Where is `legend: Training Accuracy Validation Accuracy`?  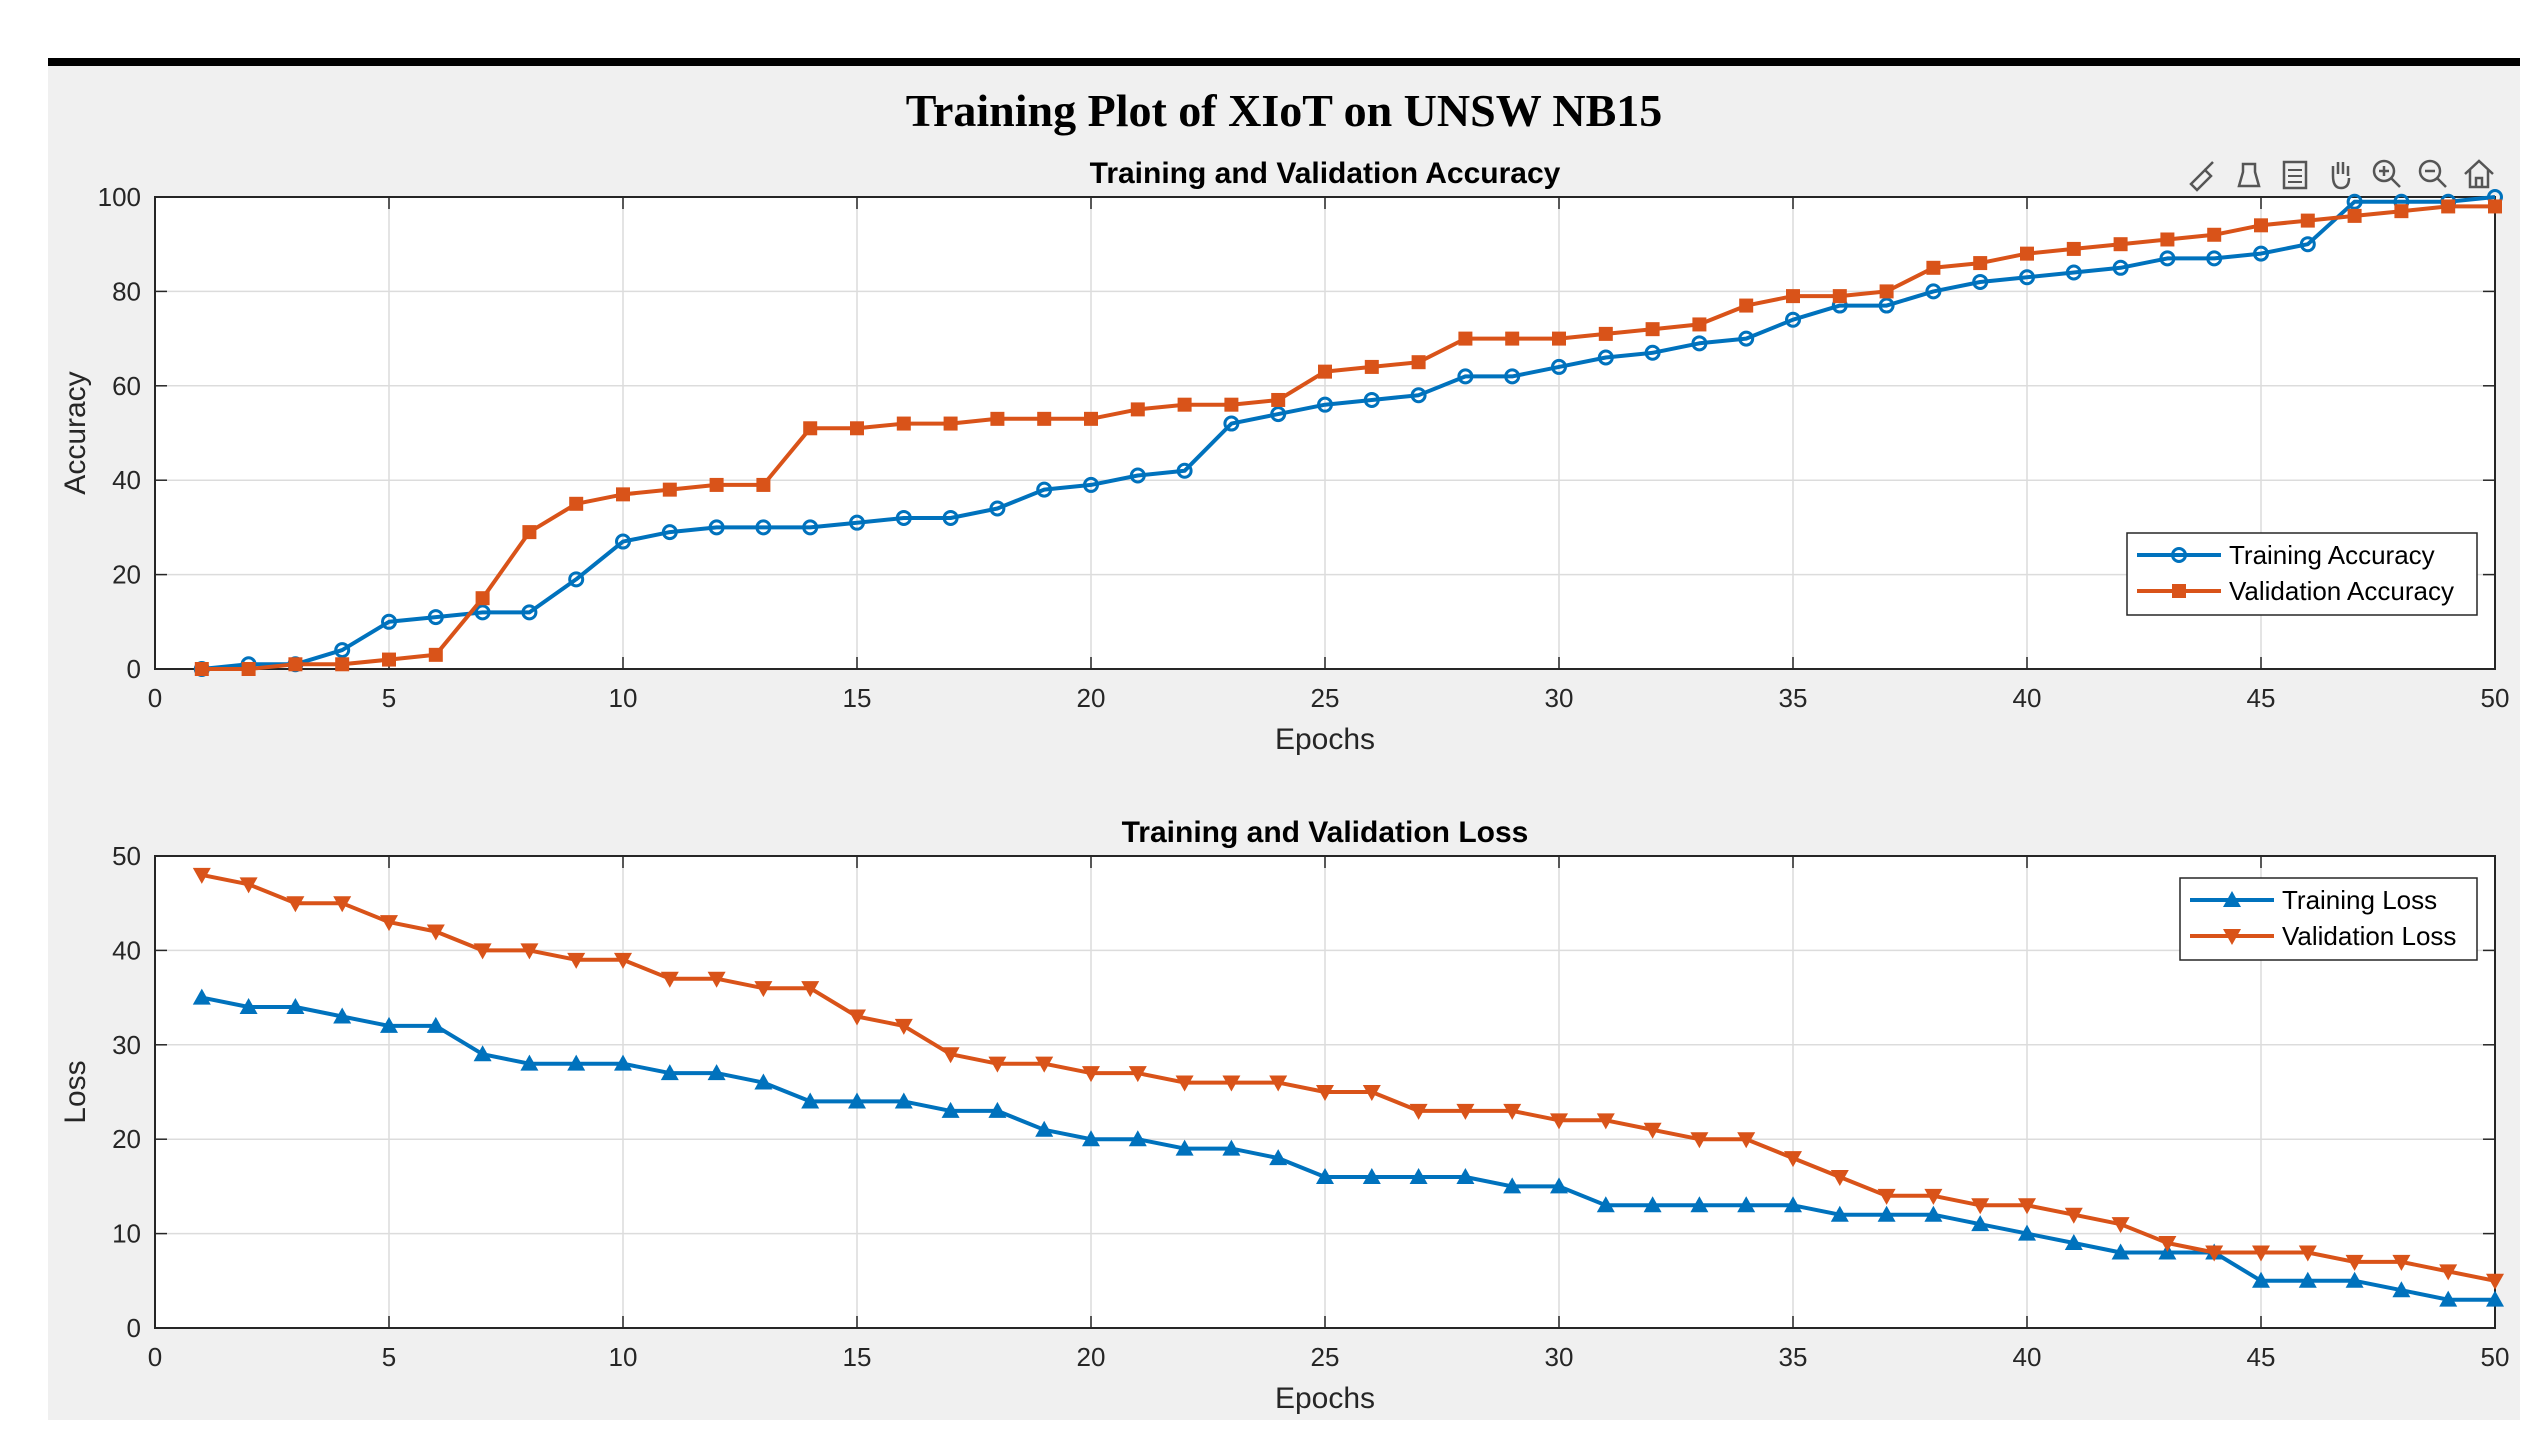 legend: Training Accuracy Validation Accuracy is located at coordinates (2302, 574).